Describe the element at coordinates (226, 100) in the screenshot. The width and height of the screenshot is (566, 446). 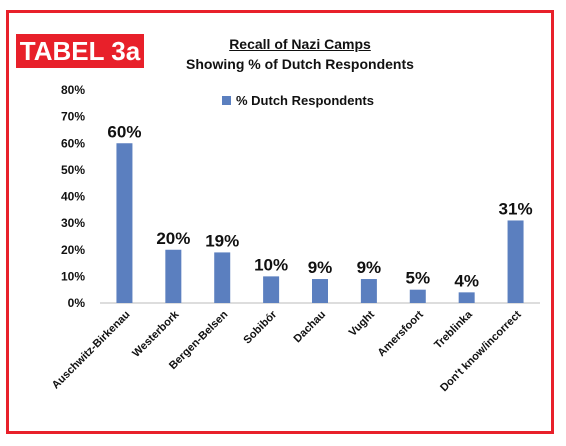
I see `legend-swatch` at that location.